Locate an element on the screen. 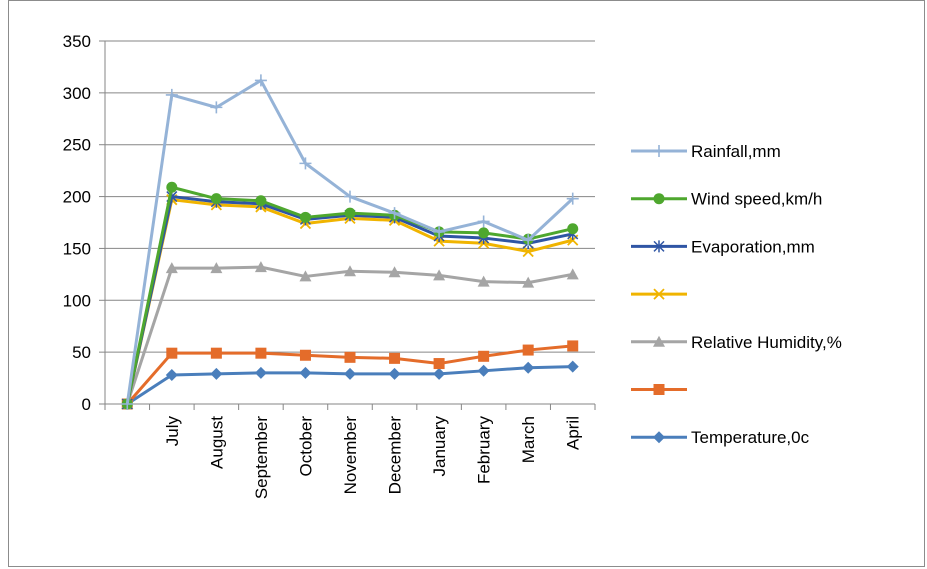 The height and width of the screenshot is (569, 927). legend-item: Wind speed,km/h is located at coordinates (726, 199).